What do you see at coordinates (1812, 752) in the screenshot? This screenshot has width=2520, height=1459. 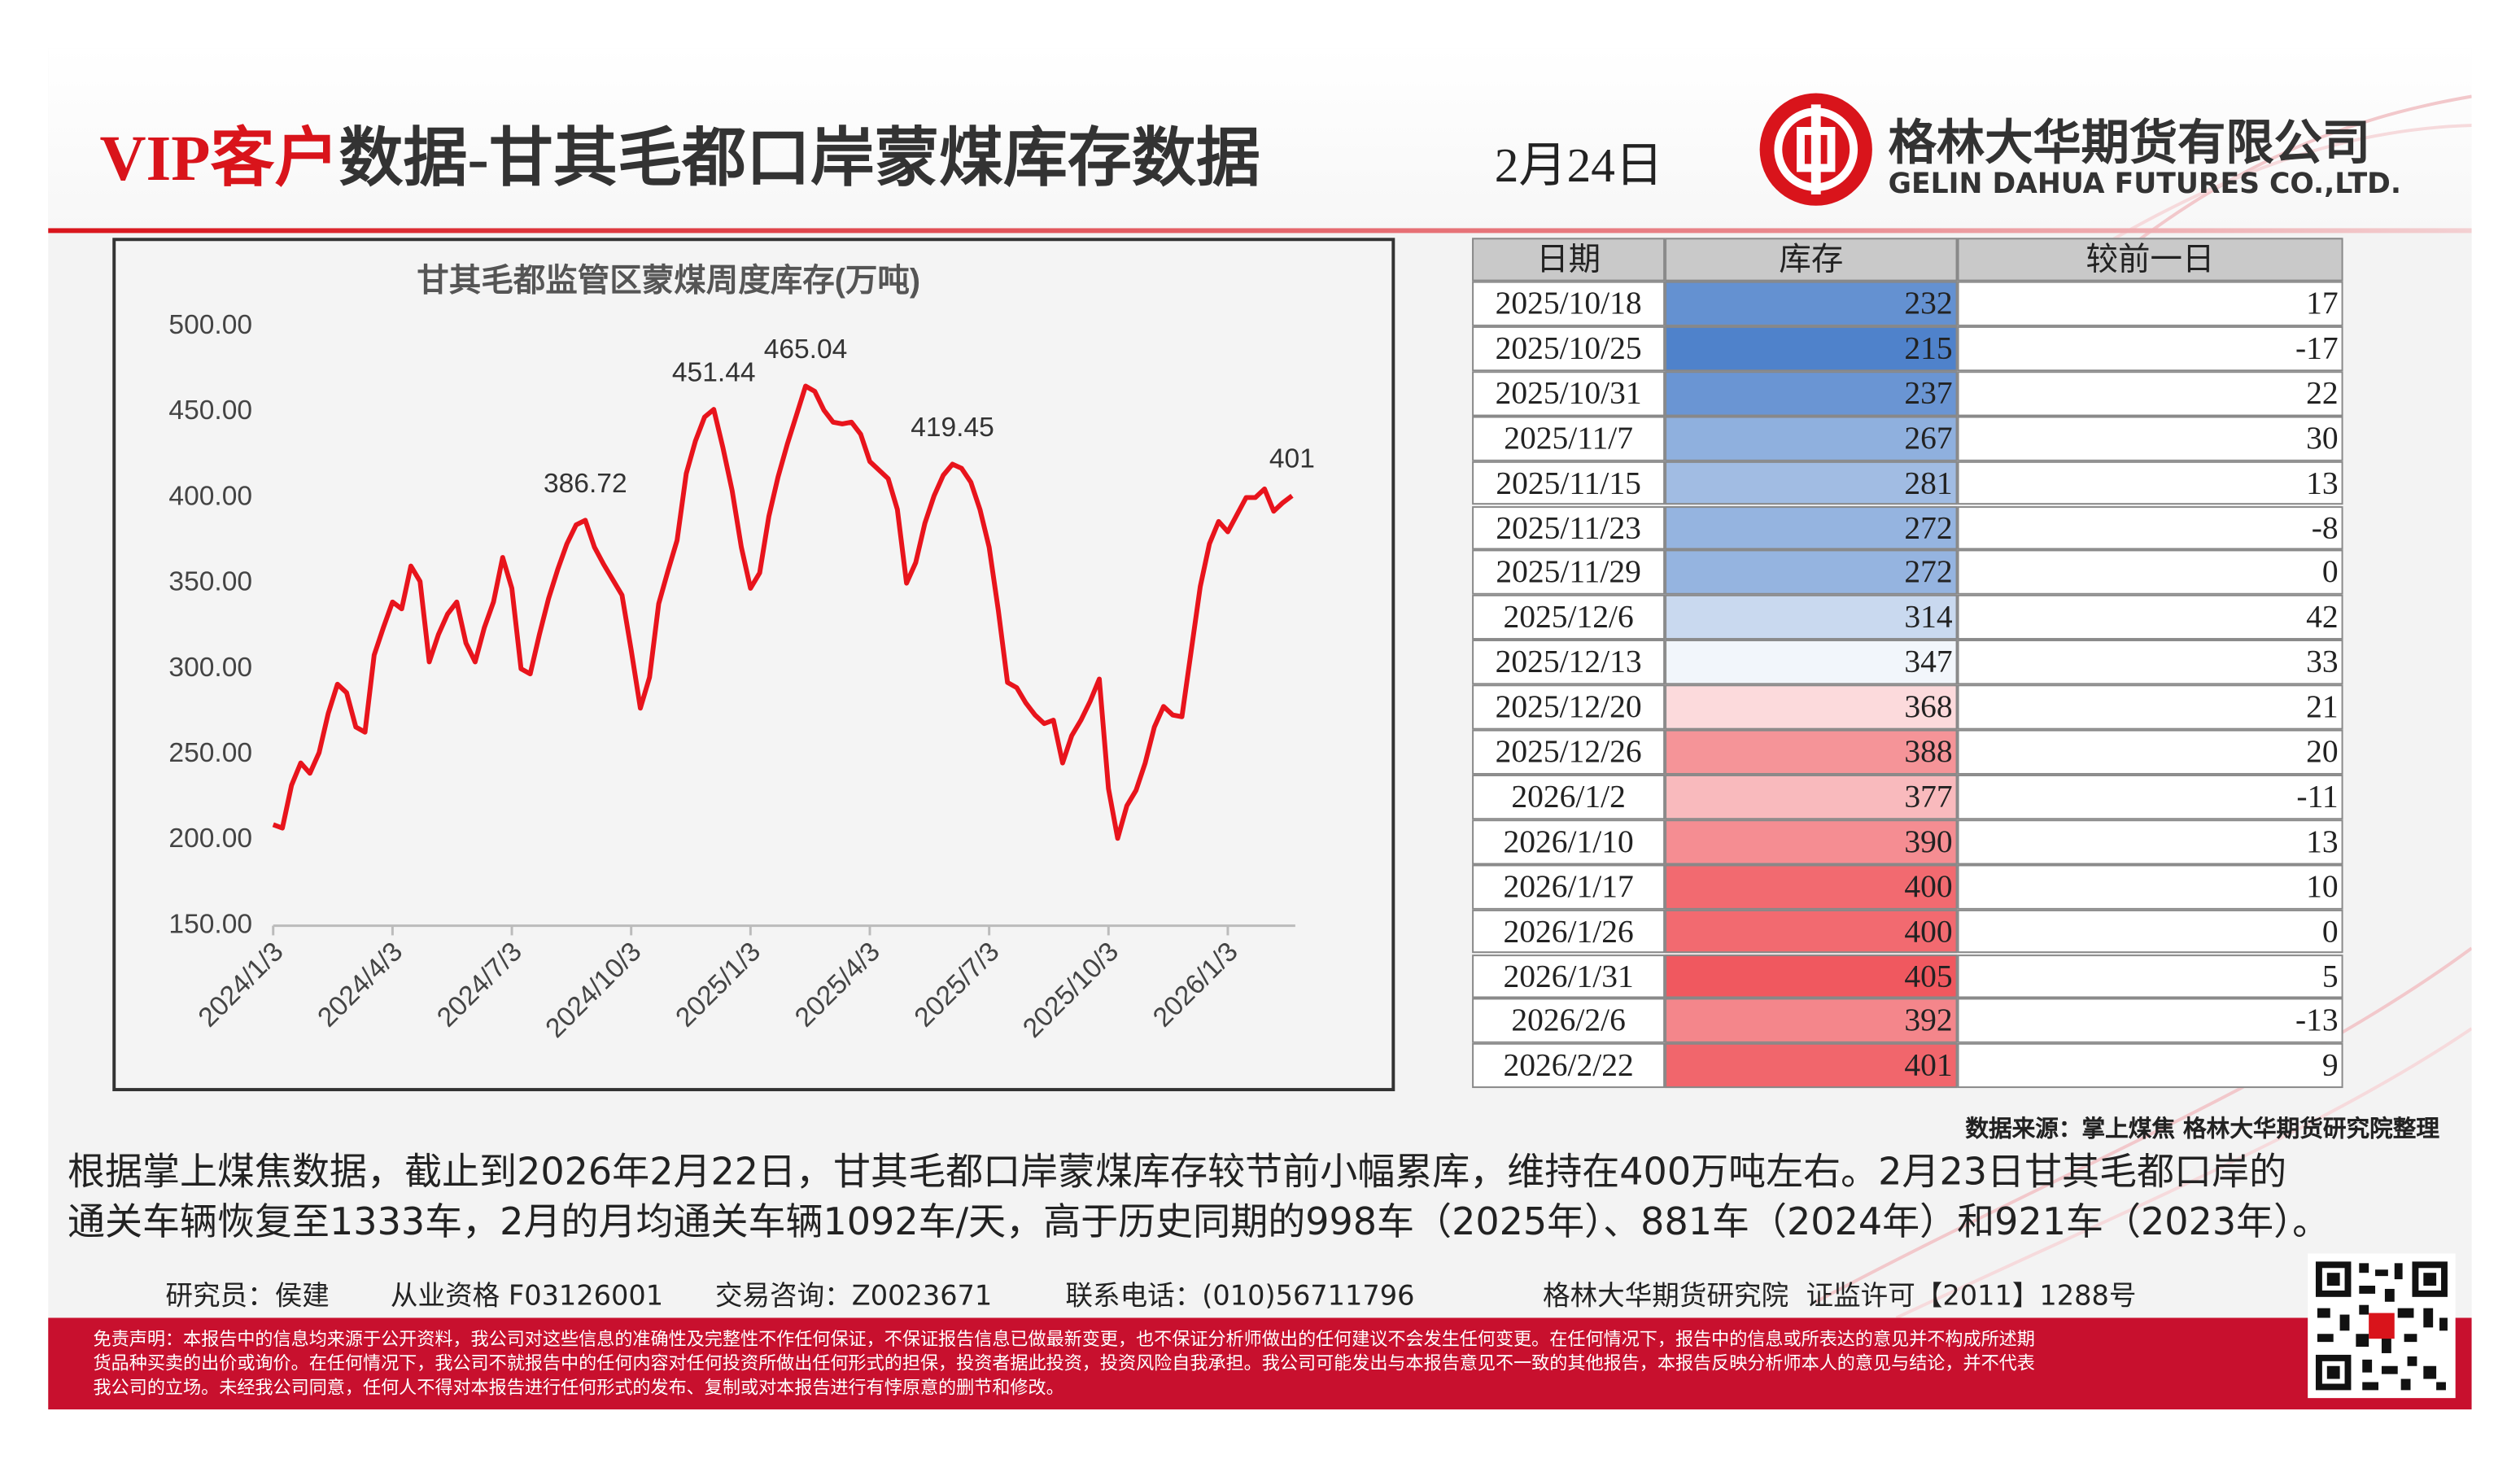 I see `stock-cell: 388` at bounding box center [1812, 752].